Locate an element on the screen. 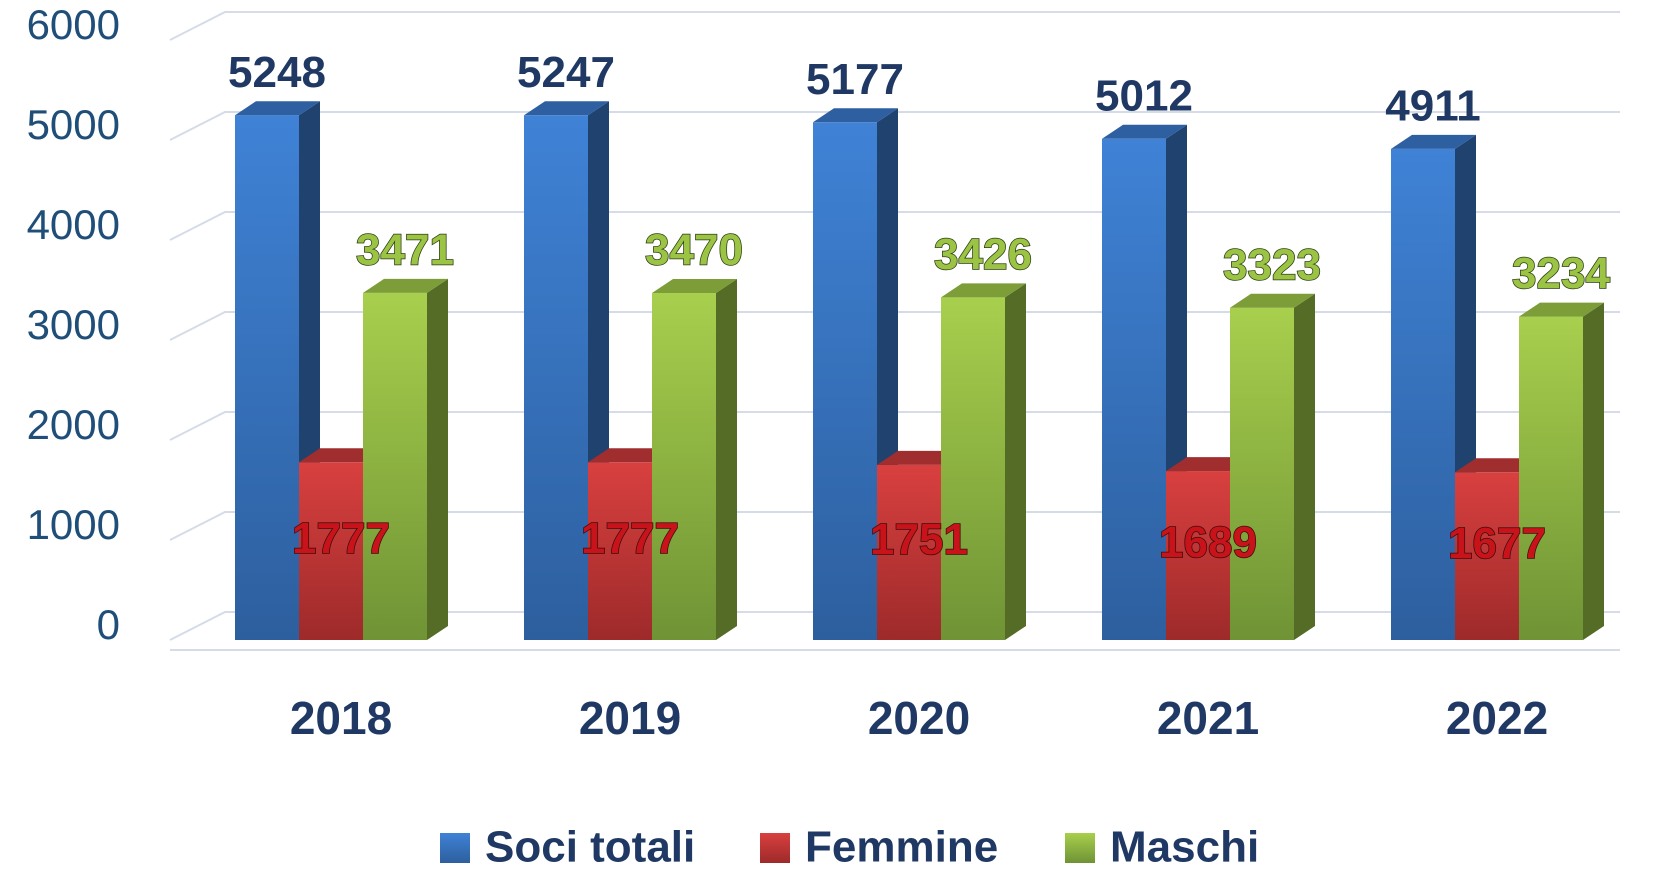 This screenshot has height=870, width=1671. y-tick-label: 2000 is located at coordinates (73, 424).